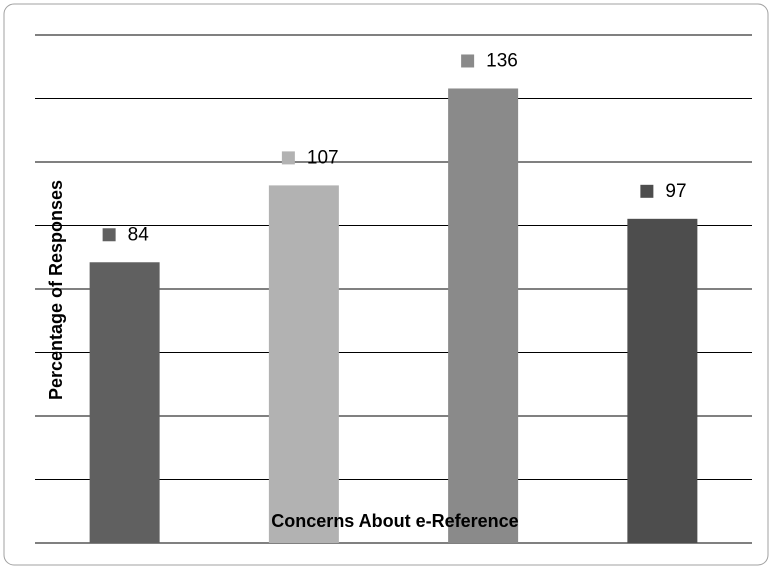 The height and width of the screenshot is (569, 772). Describe the element at coordinates (502, 60) in the screenshot. I see `data-label: 136` at that location.